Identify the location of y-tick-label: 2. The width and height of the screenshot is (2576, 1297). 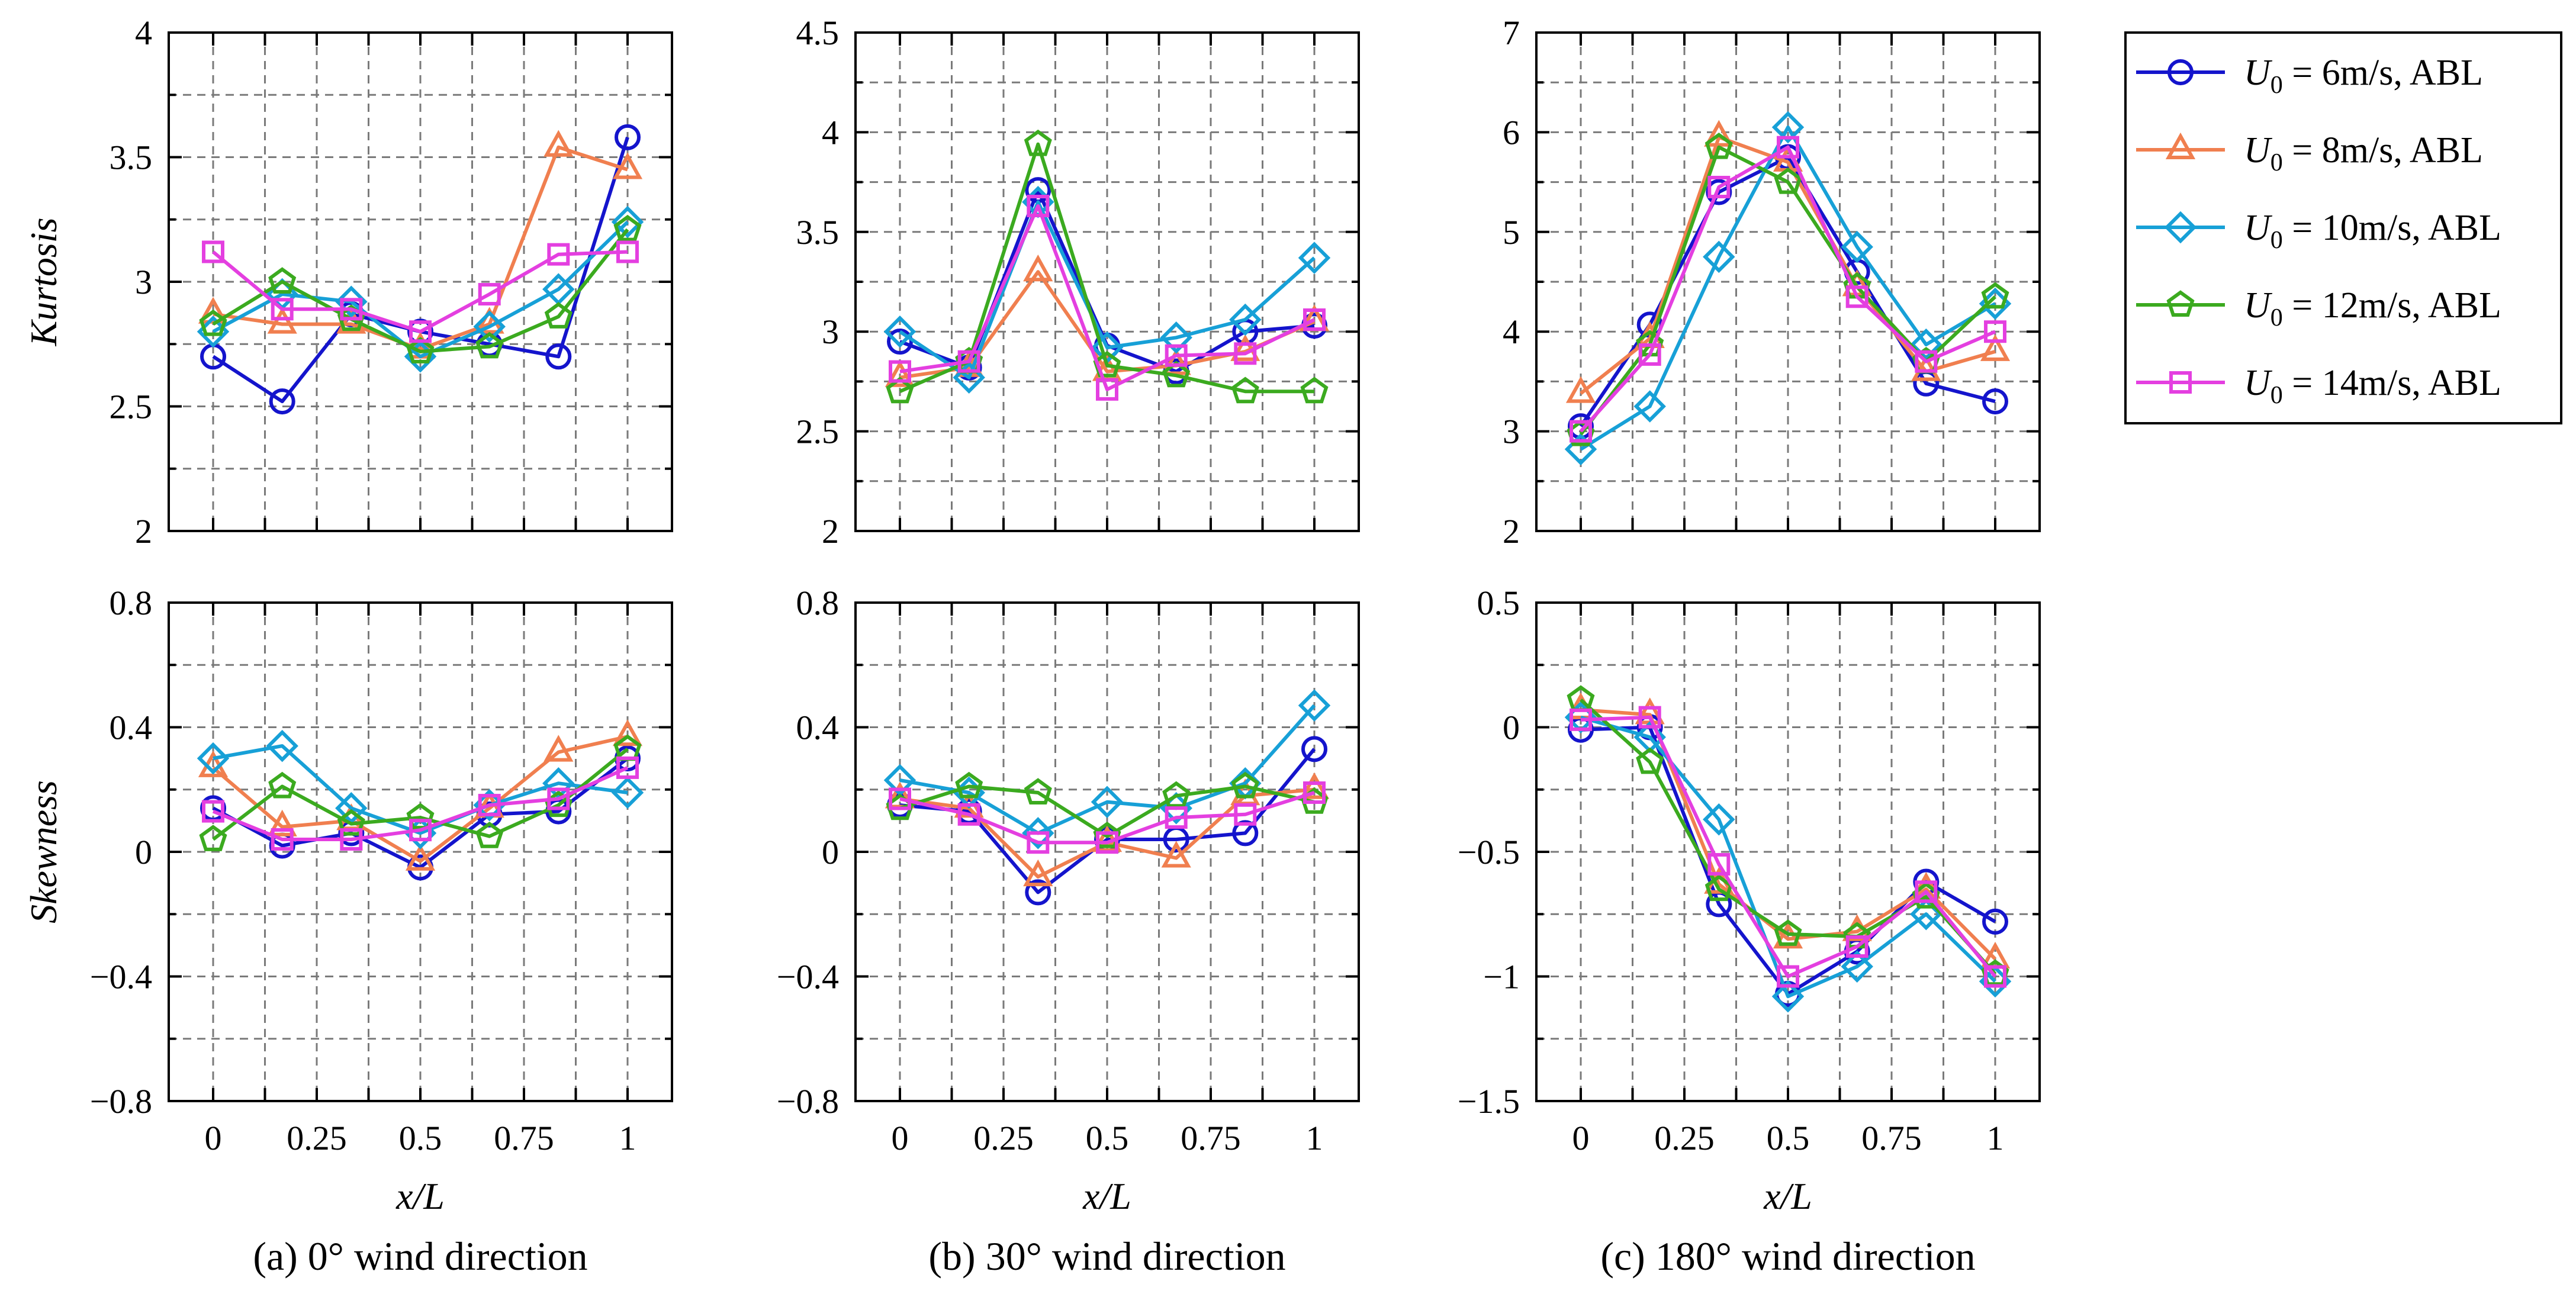
(1512, 531).